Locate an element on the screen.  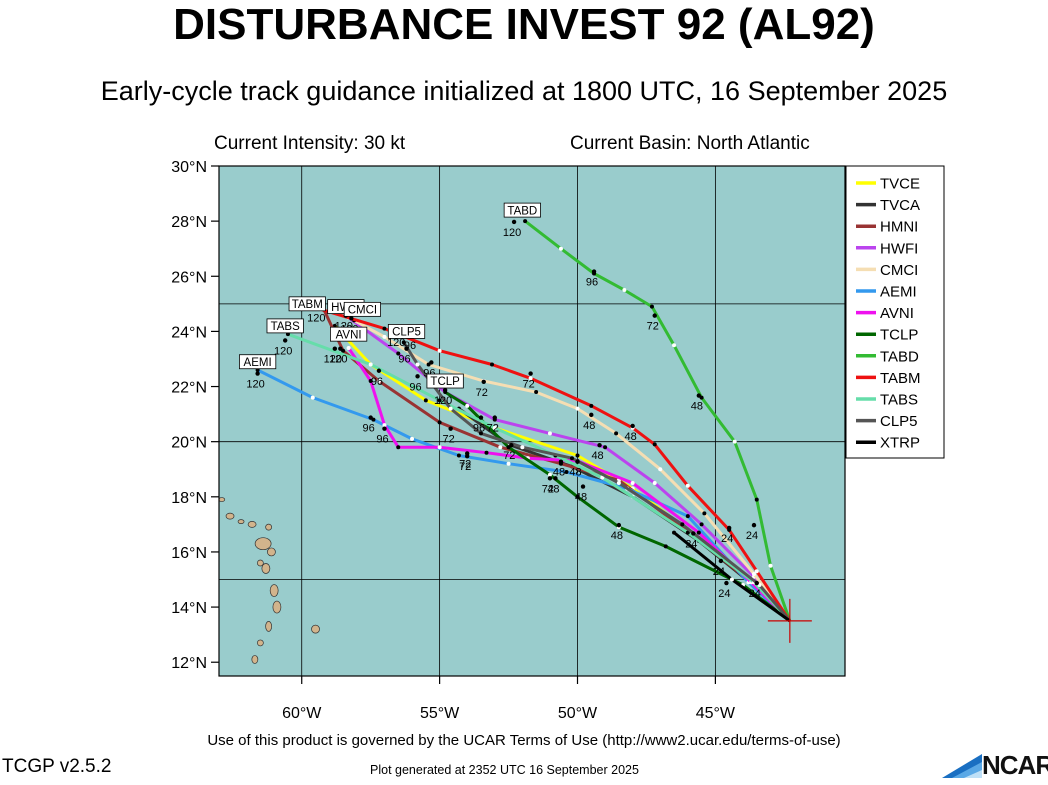
y-tick-label: 18°N is located at coordinates (189, 498).